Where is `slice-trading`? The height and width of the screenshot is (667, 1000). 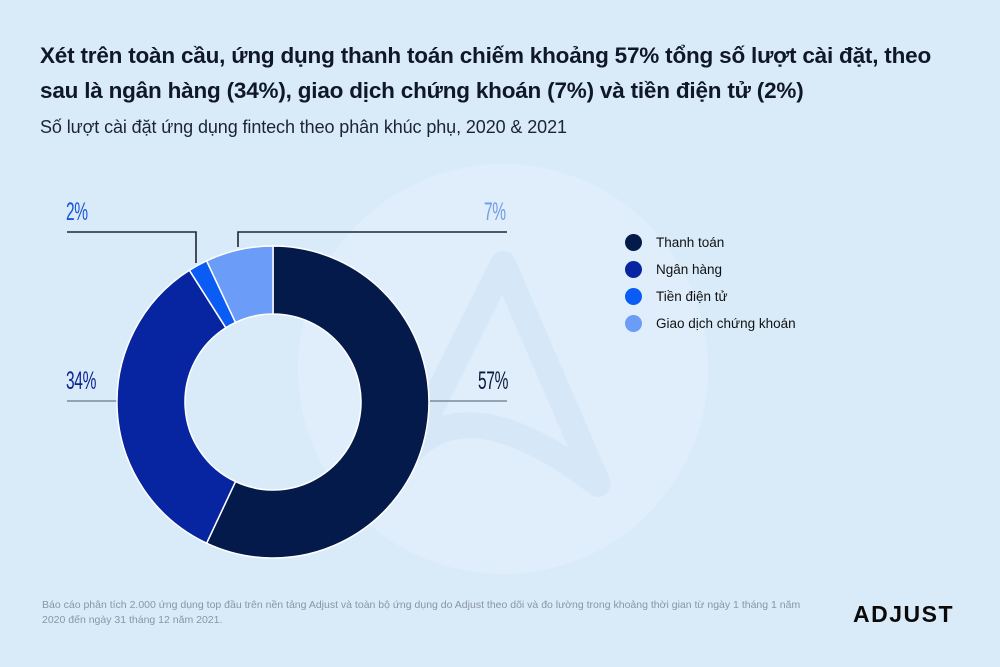 slice-trading is located at coordinates (239, 284).